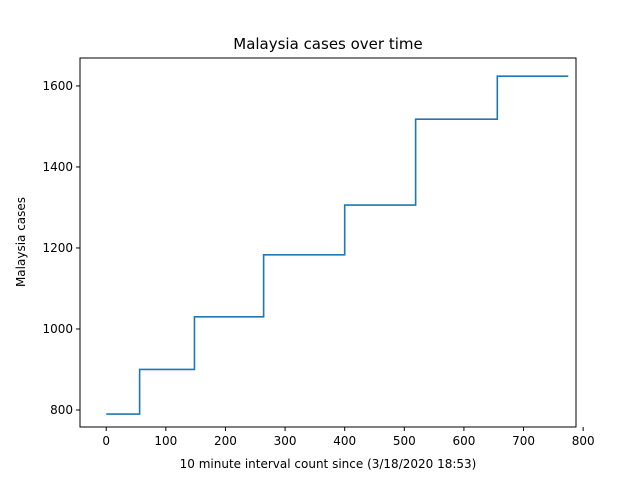  I want to click on x-tick-label: 400, so click(344, 441).